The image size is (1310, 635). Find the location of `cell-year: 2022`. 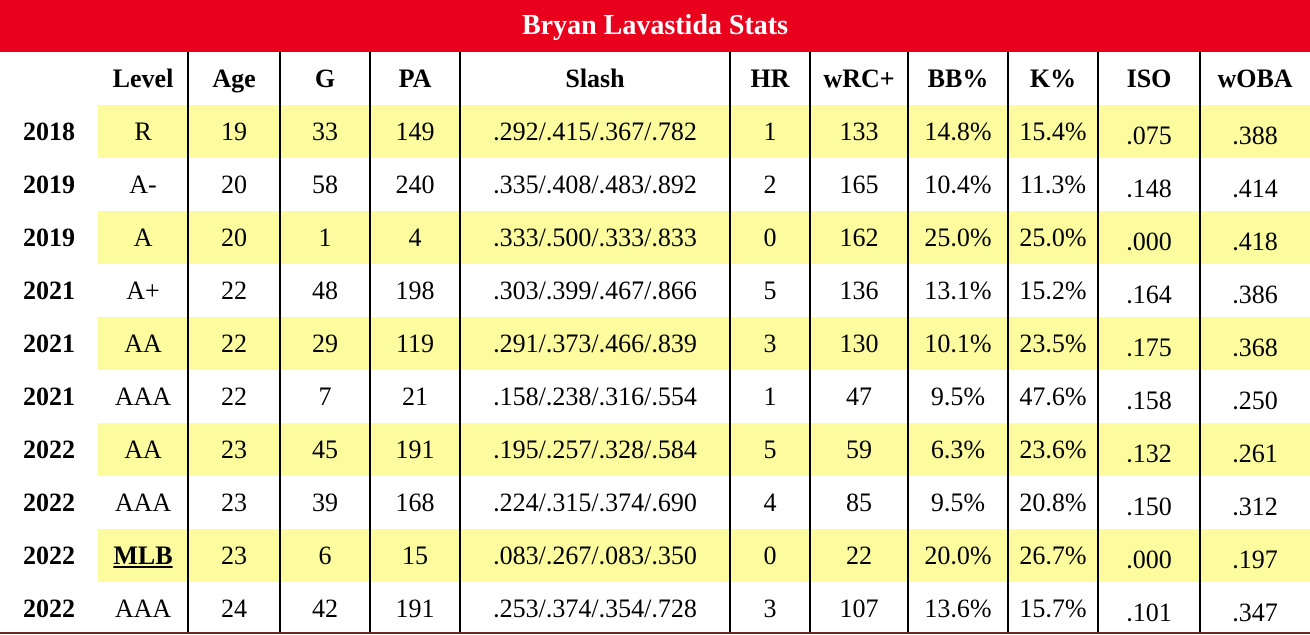

cell-year: 2022 is located at coordinates (49, 502).